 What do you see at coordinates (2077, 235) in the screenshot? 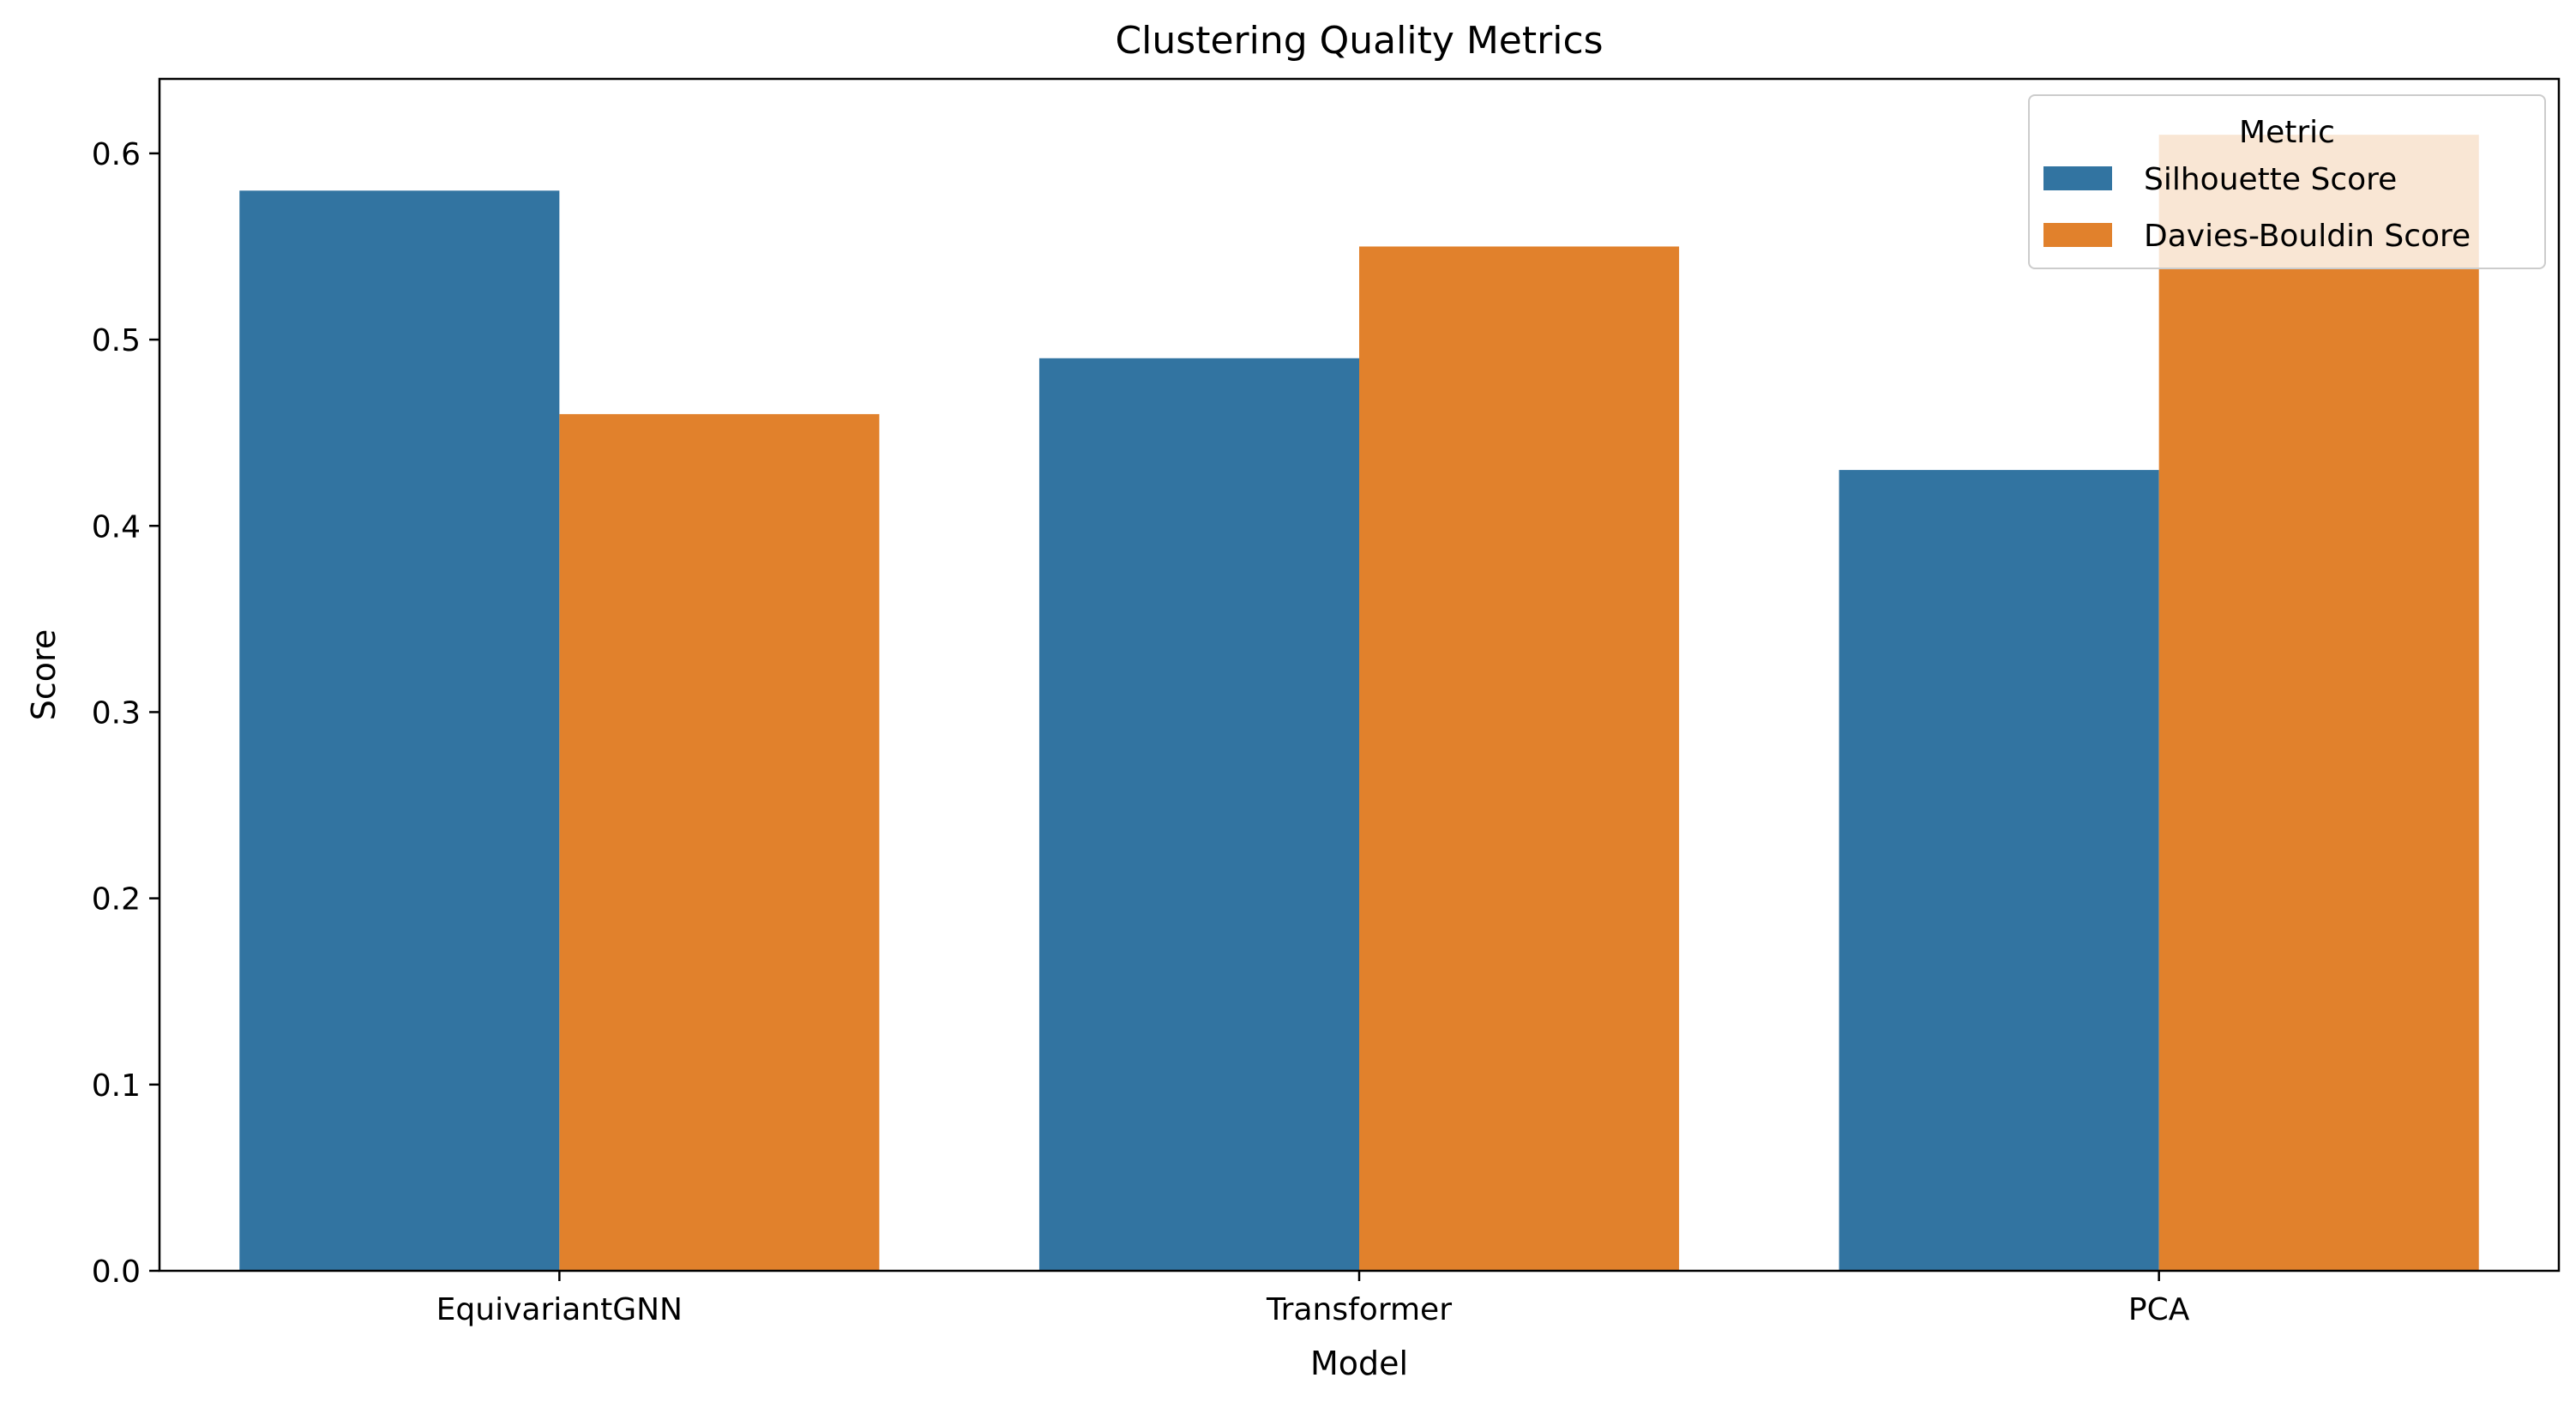
I see `legend-swatch-davies-bouldin` at bounding box center [2077, 235].